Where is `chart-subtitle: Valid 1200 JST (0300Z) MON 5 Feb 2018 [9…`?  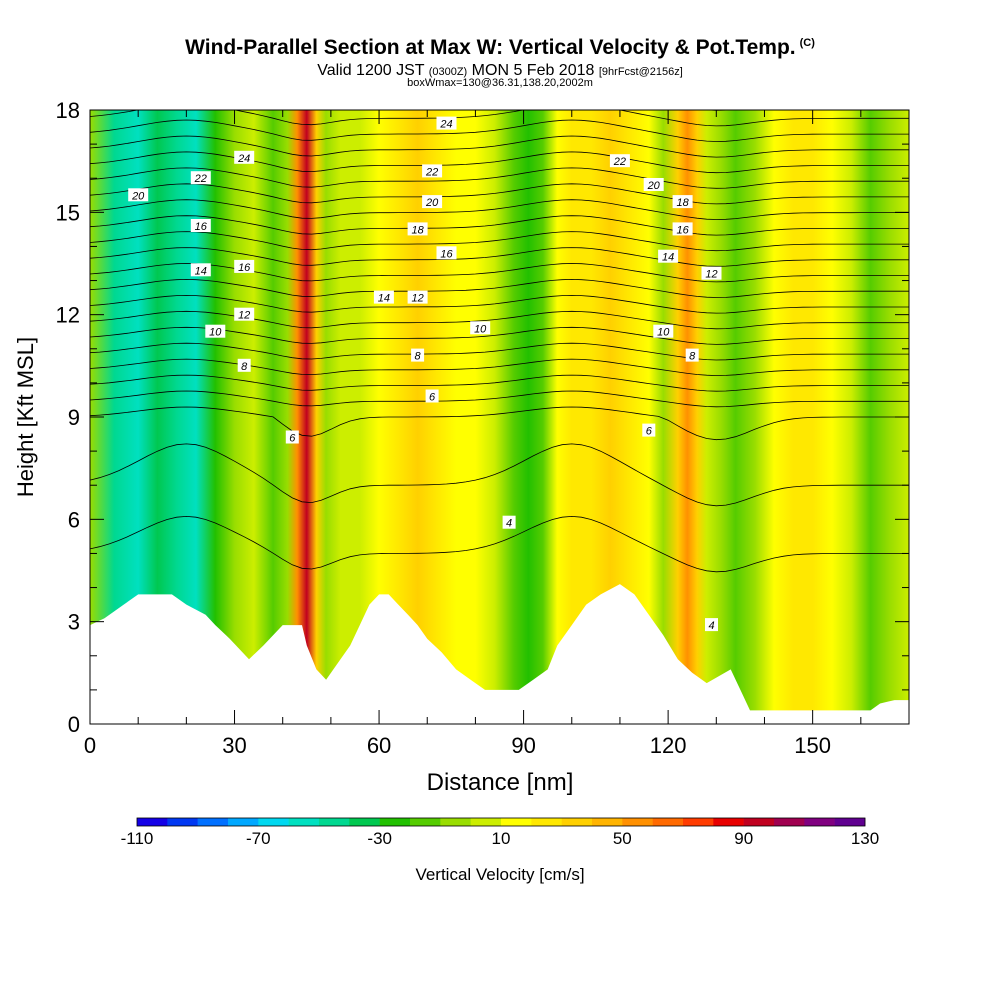
chart-subtitle: Valid 1200 JST (0300Z) MON 5 Feb 2018 [9… is located at coordinates (500, 70).